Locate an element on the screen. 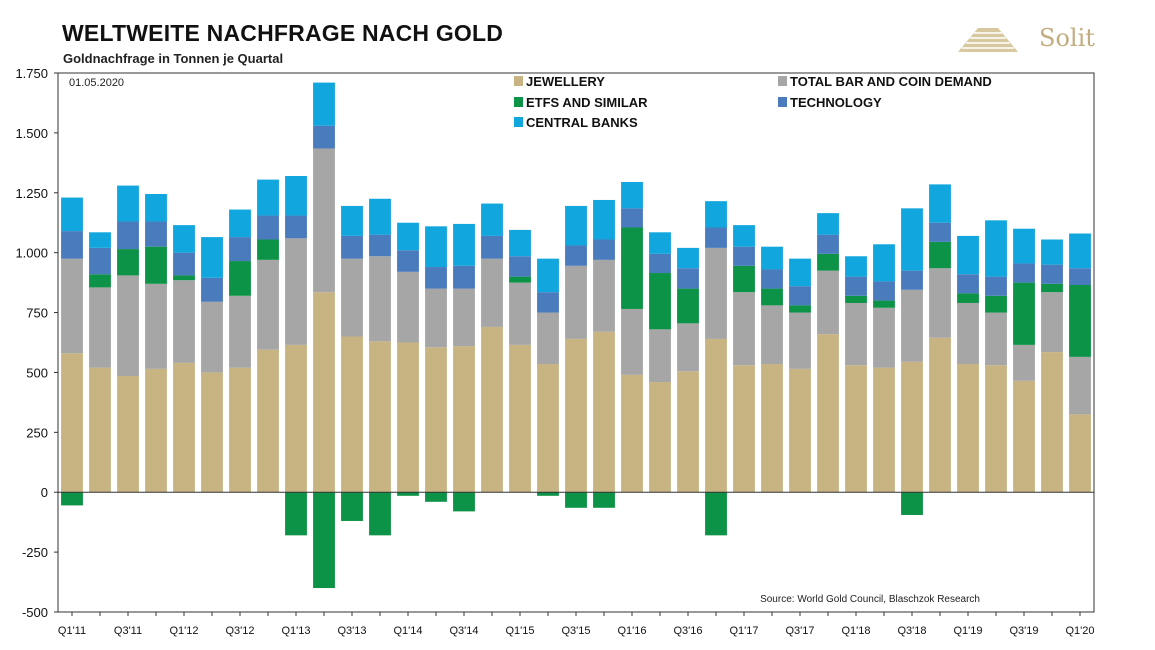  x-tick-label: Q1'13 is located at coordinates (295, 631).